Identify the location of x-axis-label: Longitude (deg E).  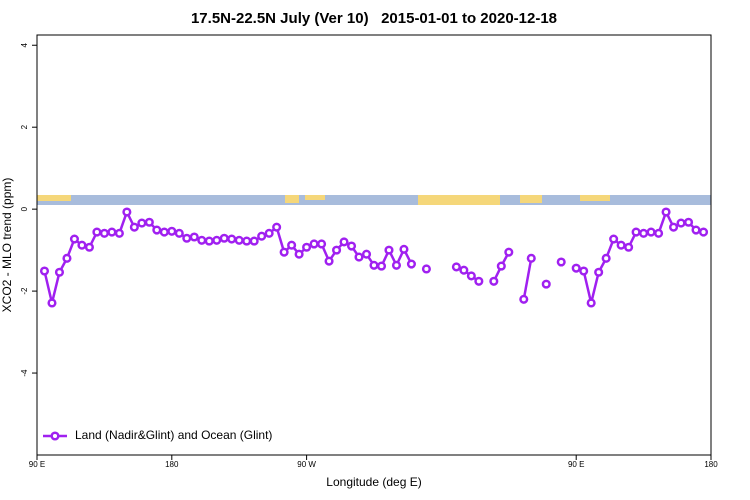
(373, 482).